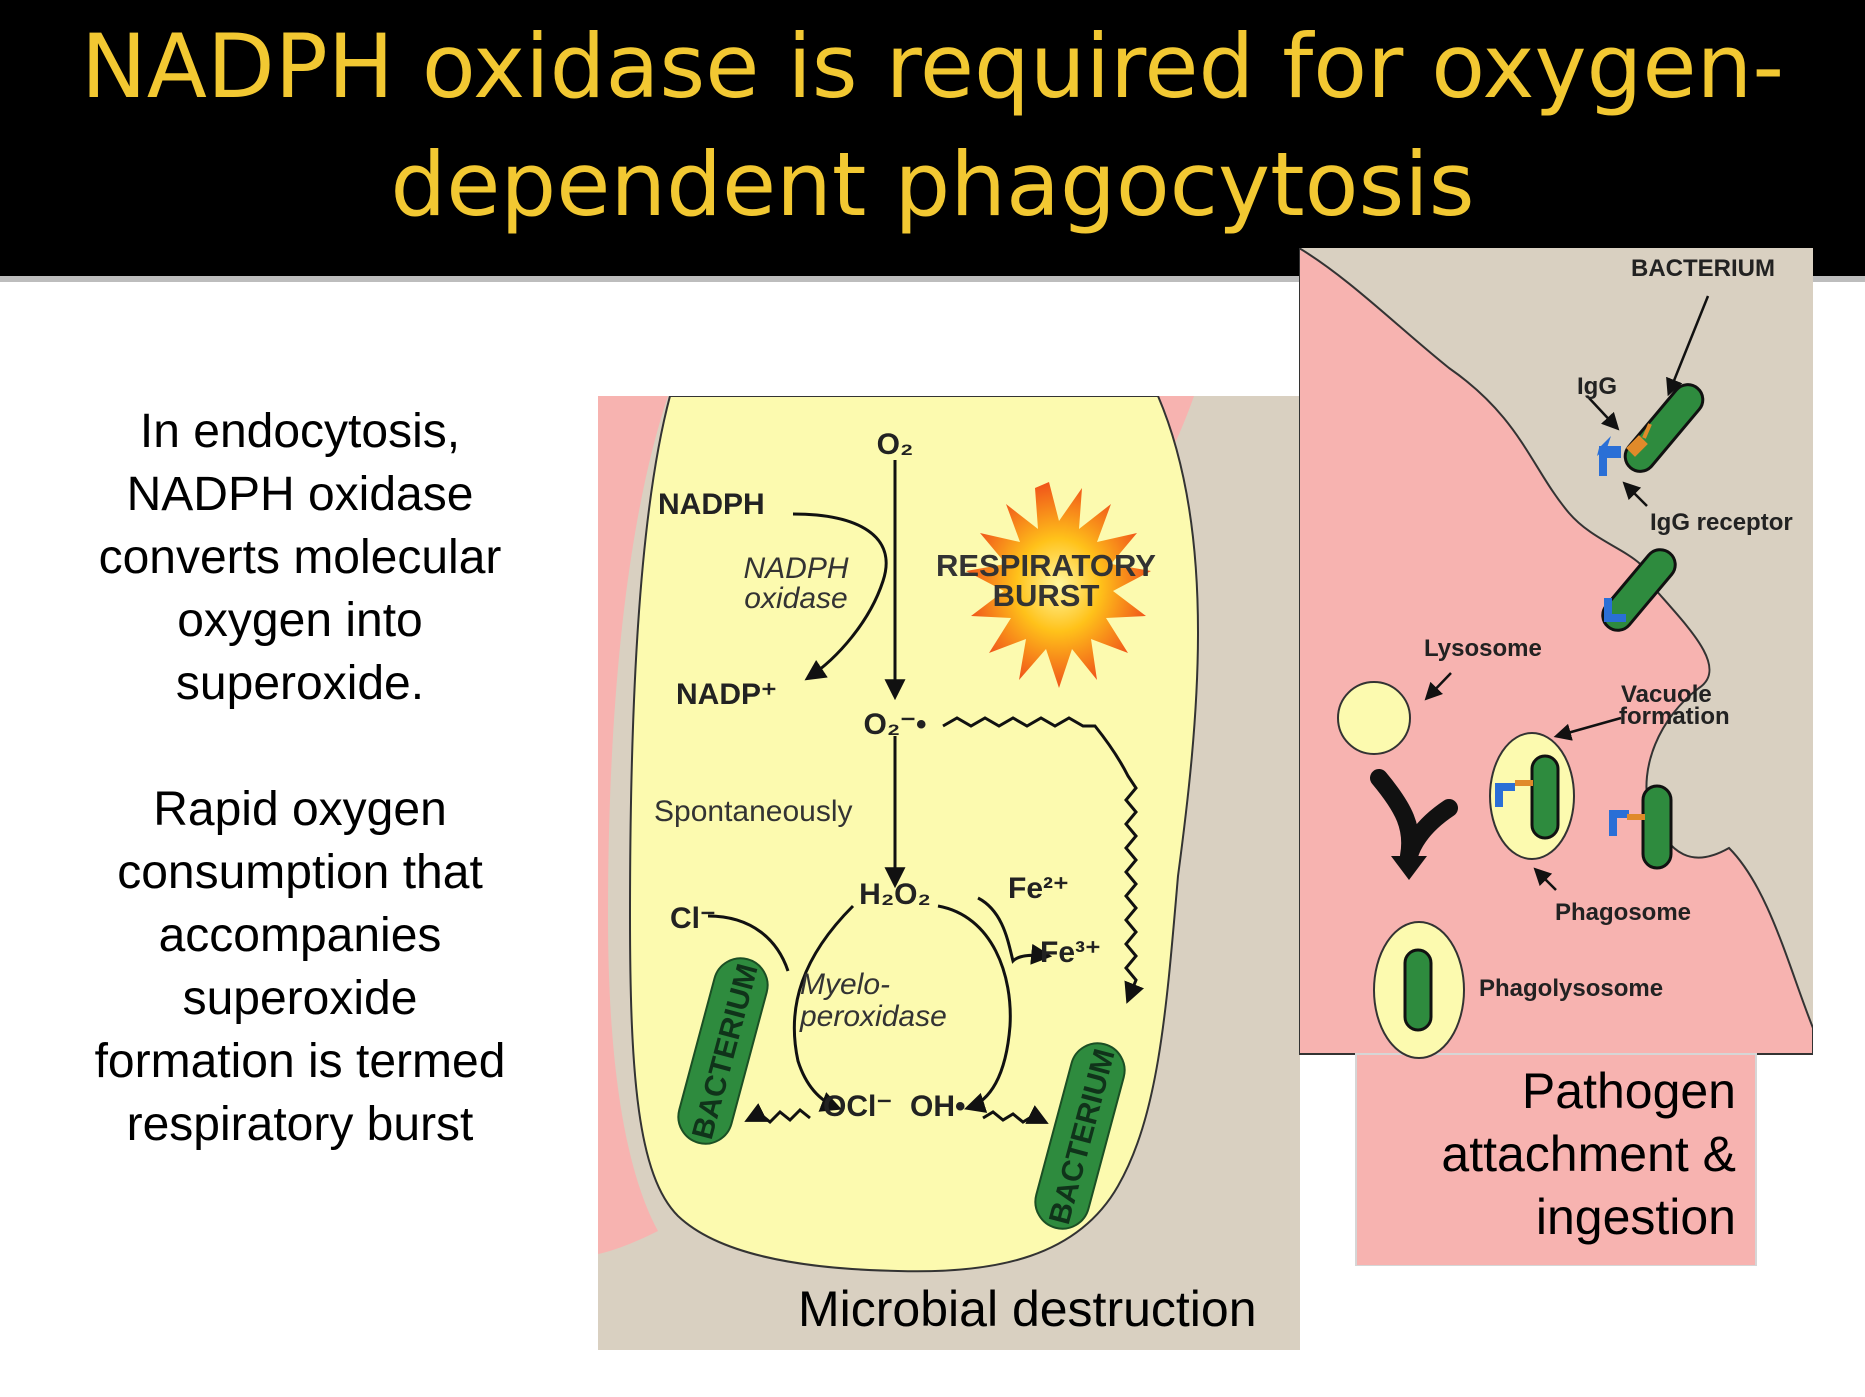  I want to click on iron-oxidation-arrow, so click(1015, 930).